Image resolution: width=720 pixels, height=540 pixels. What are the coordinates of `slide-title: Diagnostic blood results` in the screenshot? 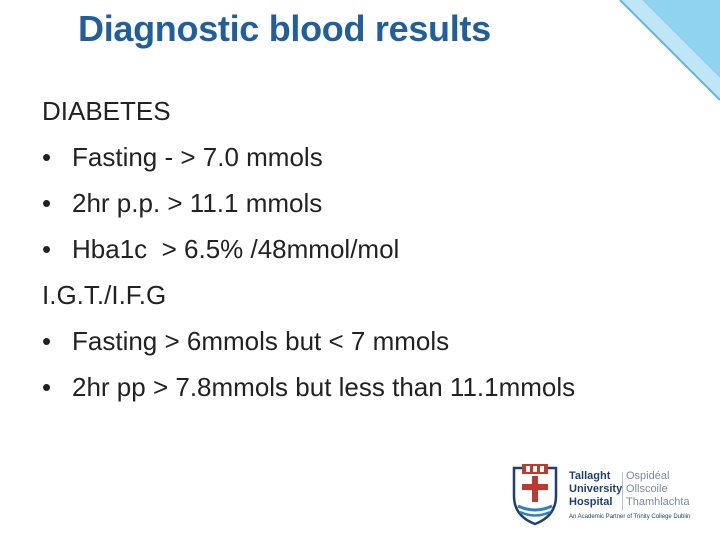 It's located at (284, 28).